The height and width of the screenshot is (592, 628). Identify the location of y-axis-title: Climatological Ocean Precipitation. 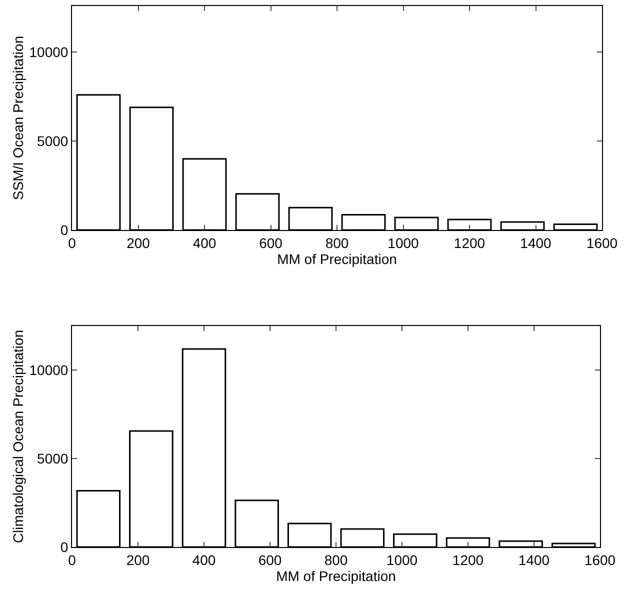
(18, 437).